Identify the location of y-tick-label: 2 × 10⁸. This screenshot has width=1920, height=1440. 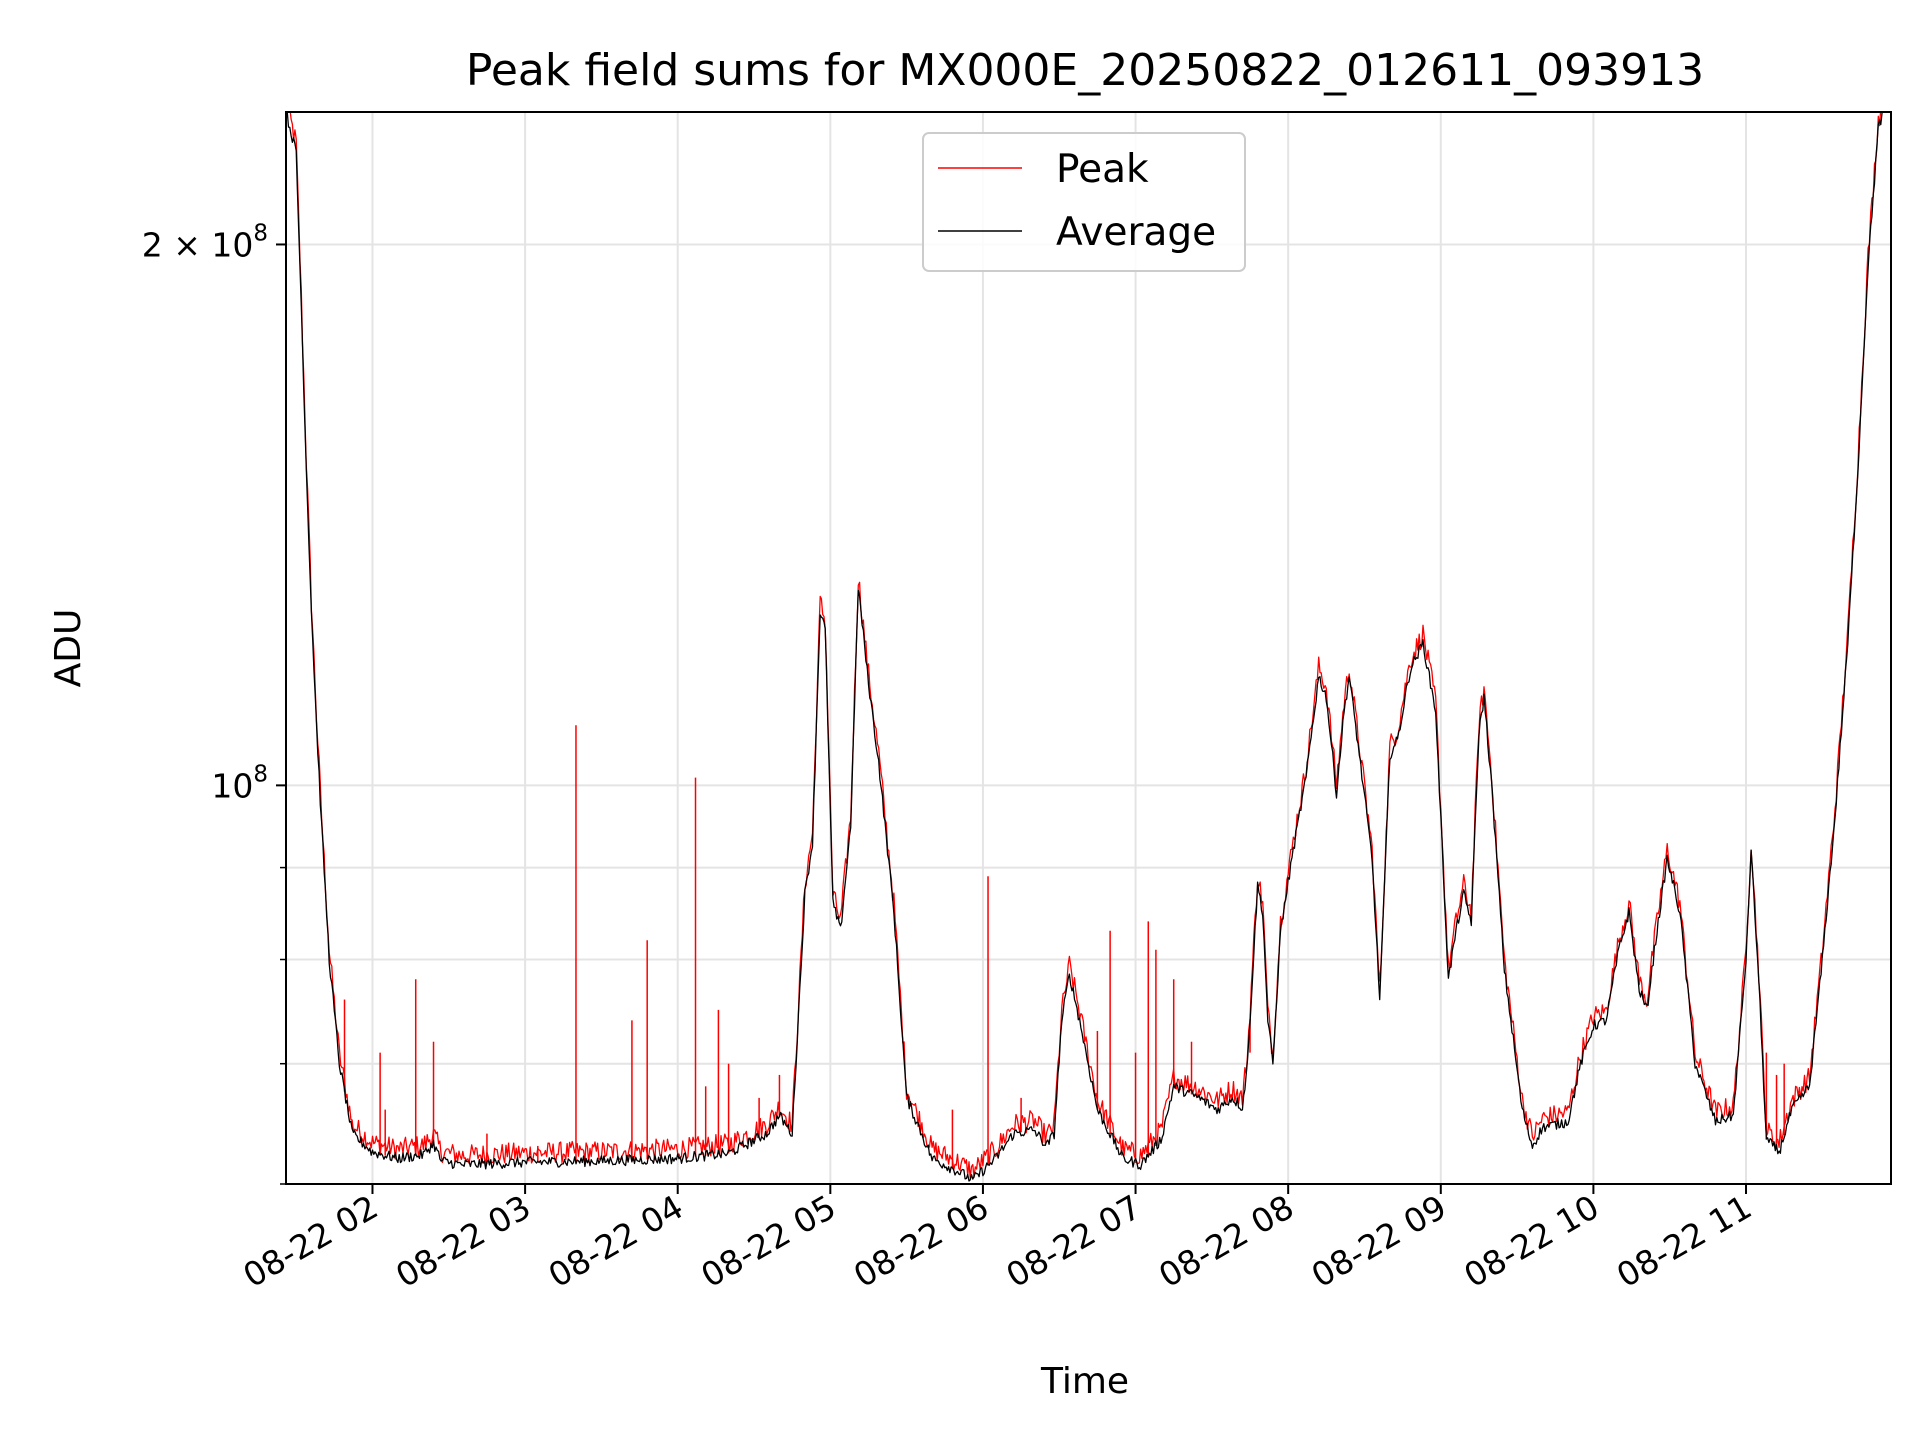
(205, 242).